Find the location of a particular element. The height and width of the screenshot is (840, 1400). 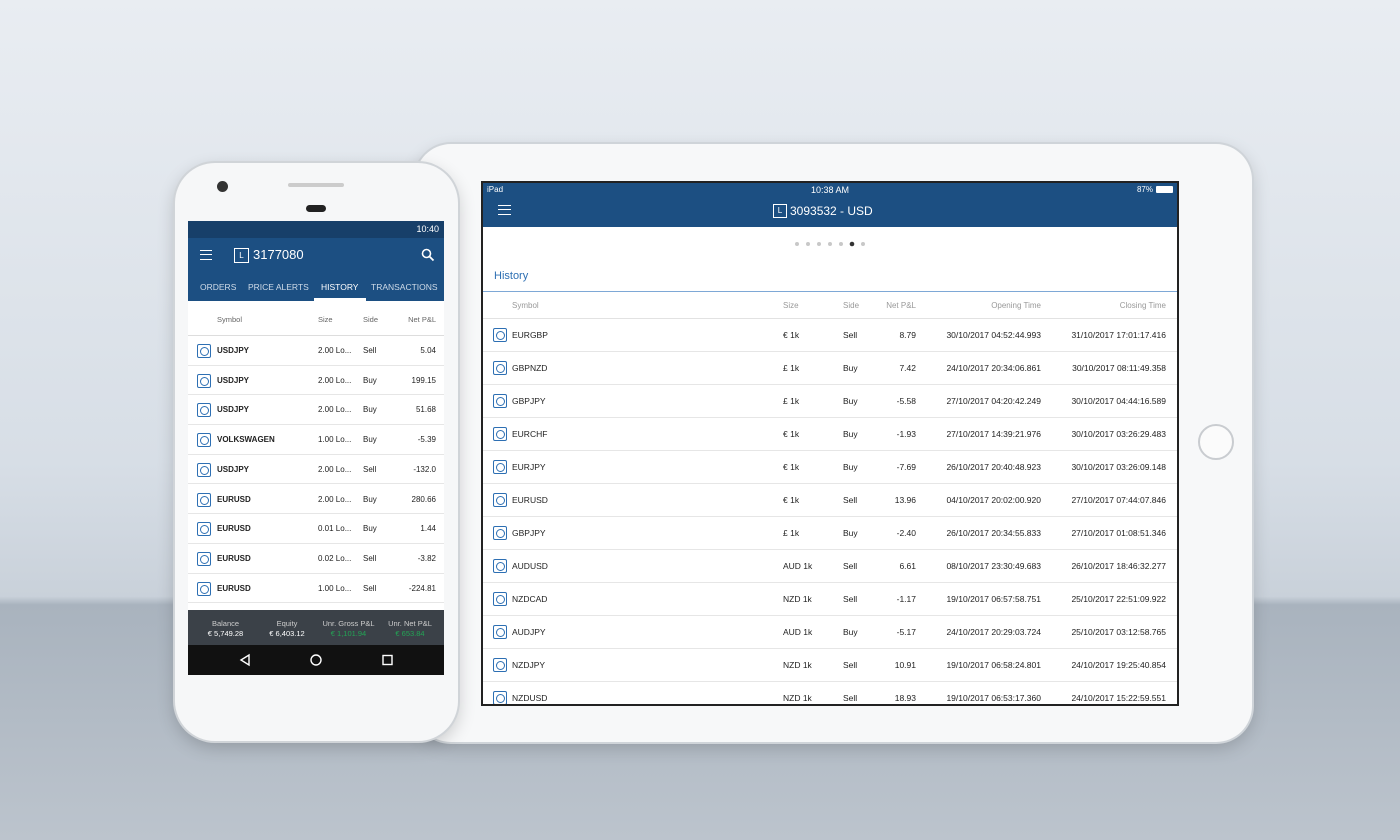

footer-value: € 6,403.12 is located at coordinates (287, 633).